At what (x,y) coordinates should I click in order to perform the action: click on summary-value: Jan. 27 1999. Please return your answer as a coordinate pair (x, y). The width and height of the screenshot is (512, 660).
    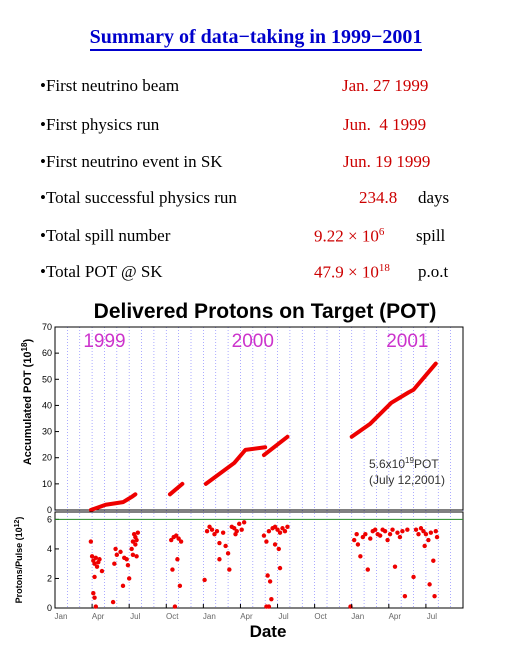
    Looking at the image, I should click on (385, 85).